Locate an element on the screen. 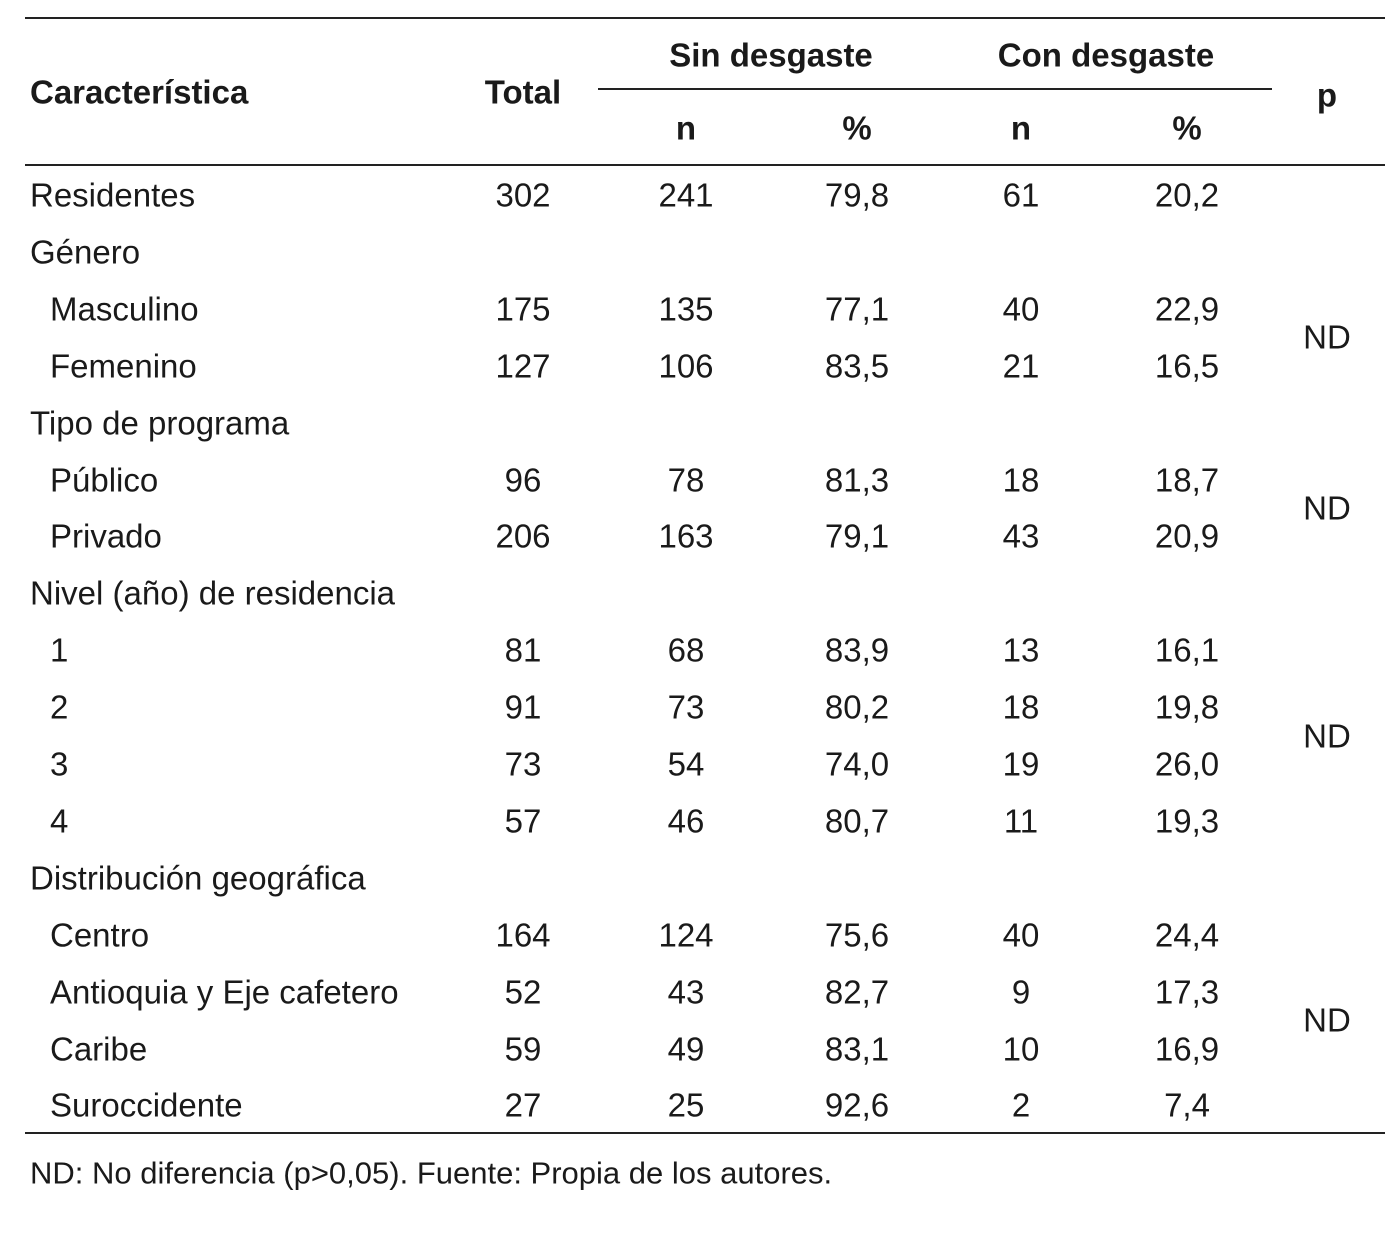  cell: 302 is located at coordinates (523, 195).